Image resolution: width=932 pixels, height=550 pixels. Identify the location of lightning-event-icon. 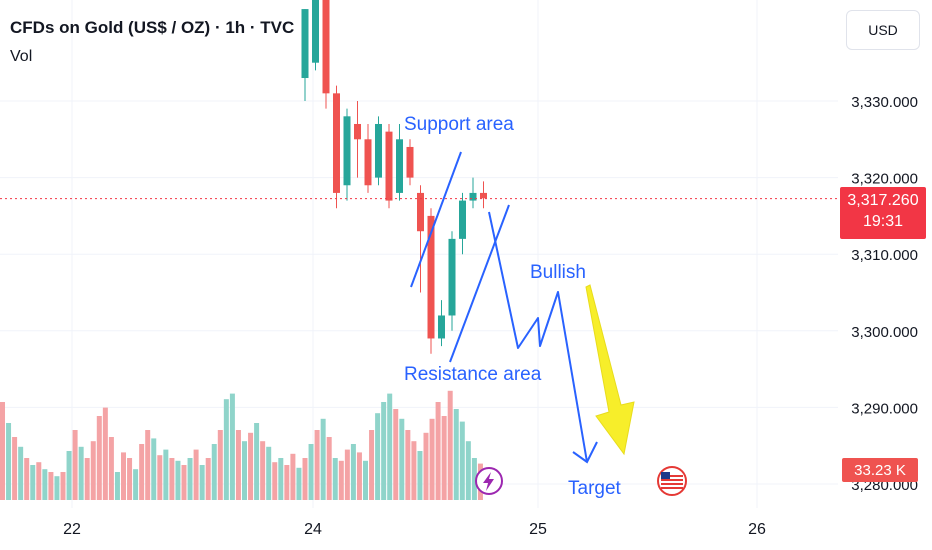
(489, 481).